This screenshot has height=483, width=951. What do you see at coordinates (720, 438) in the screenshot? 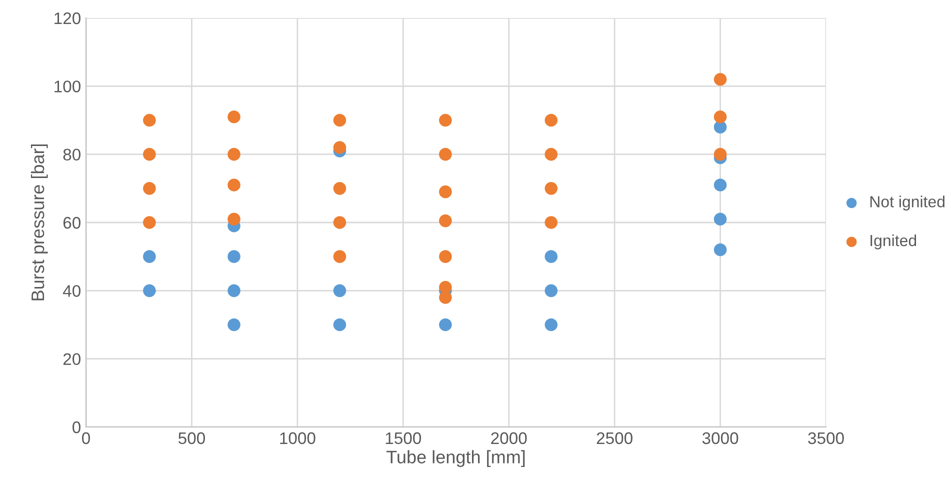
I see `x-tick-label: 3000` at bounding box center [720, 438].